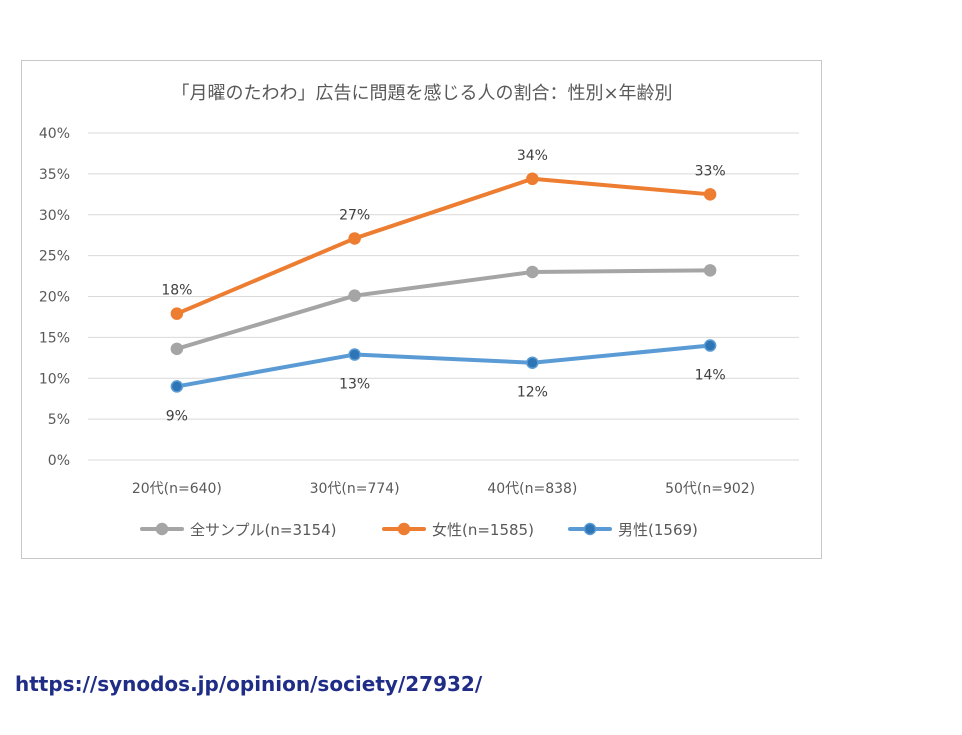 The height and width of the screenshot is (735, 962). I want to click on y-axis-ticks: 0% 5% 10% 15% 20% 25% 30% 35% 40%, so click(54, 297).